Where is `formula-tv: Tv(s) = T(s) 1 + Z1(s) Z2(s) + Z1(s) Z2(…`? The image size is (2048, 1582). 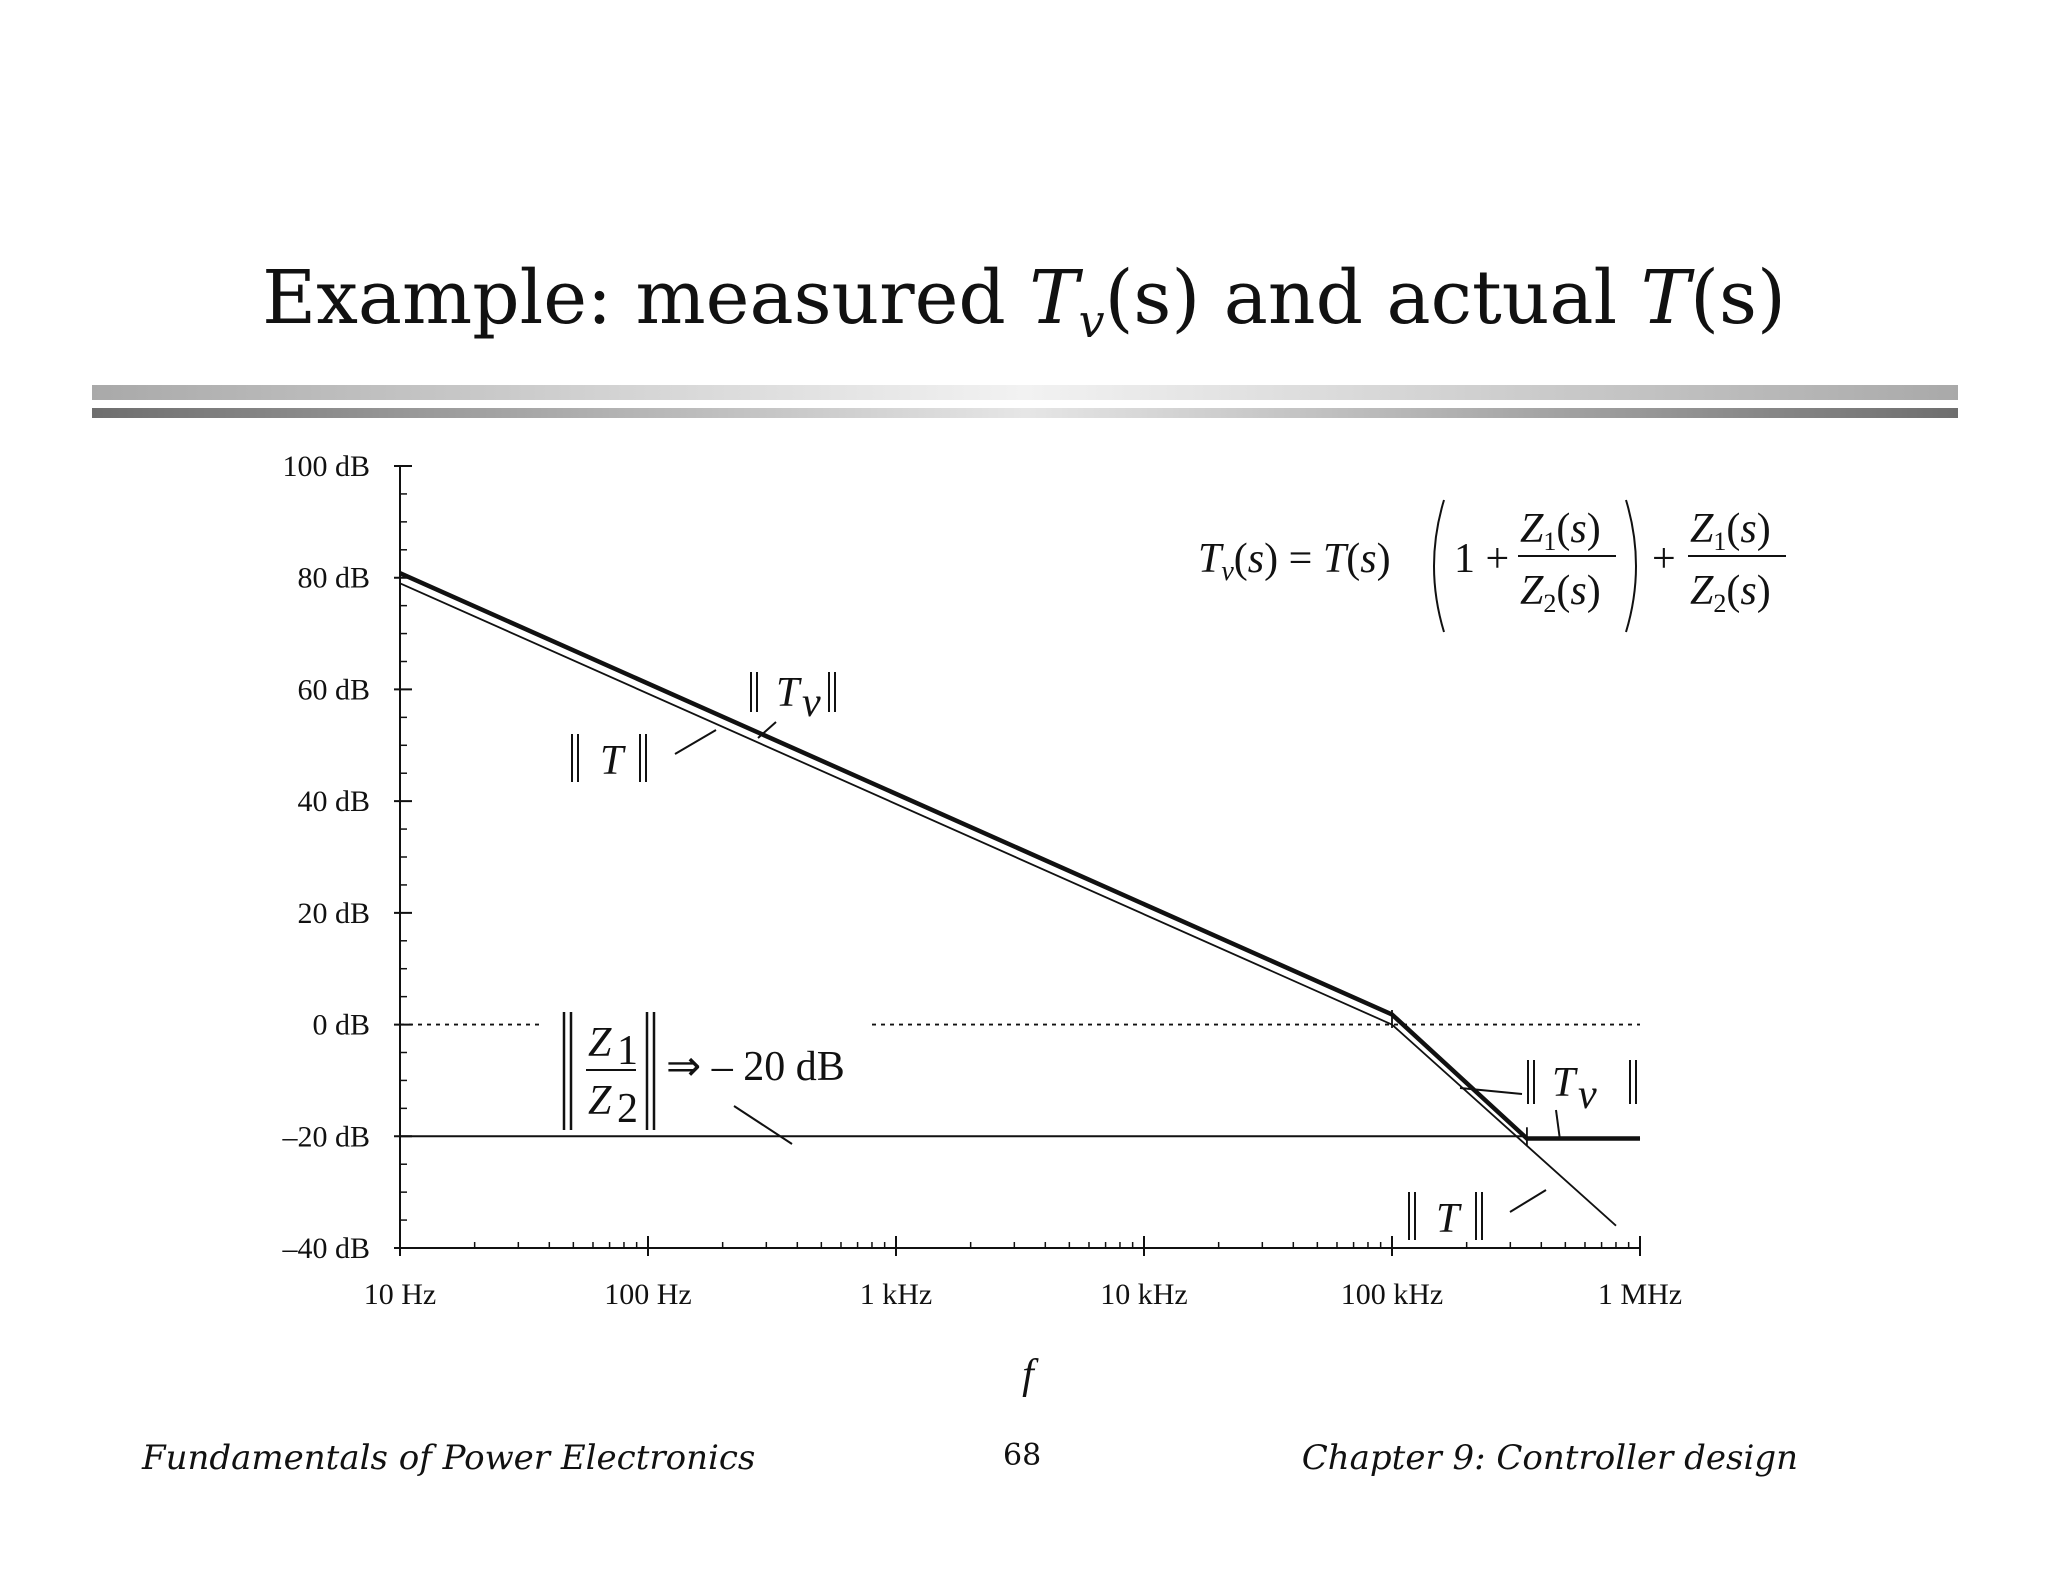
formula-tv: Tv(s) = T(s) 1 + Z1(s) Z2(s) + Z1(s) Z2(… is located at coordinates (1492, 566).